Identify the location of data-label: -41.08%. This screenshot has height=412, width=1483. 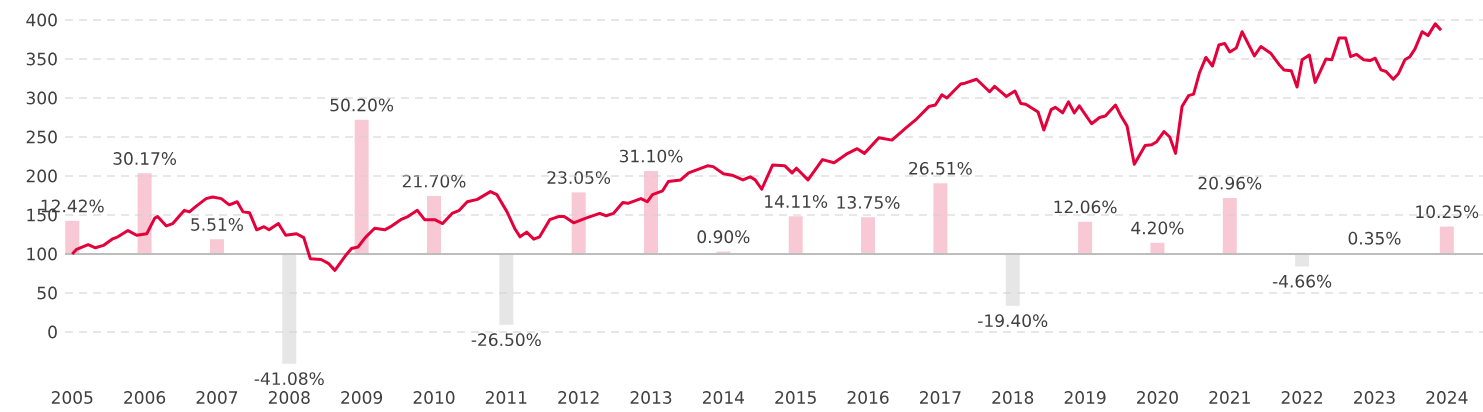
(289, 379).